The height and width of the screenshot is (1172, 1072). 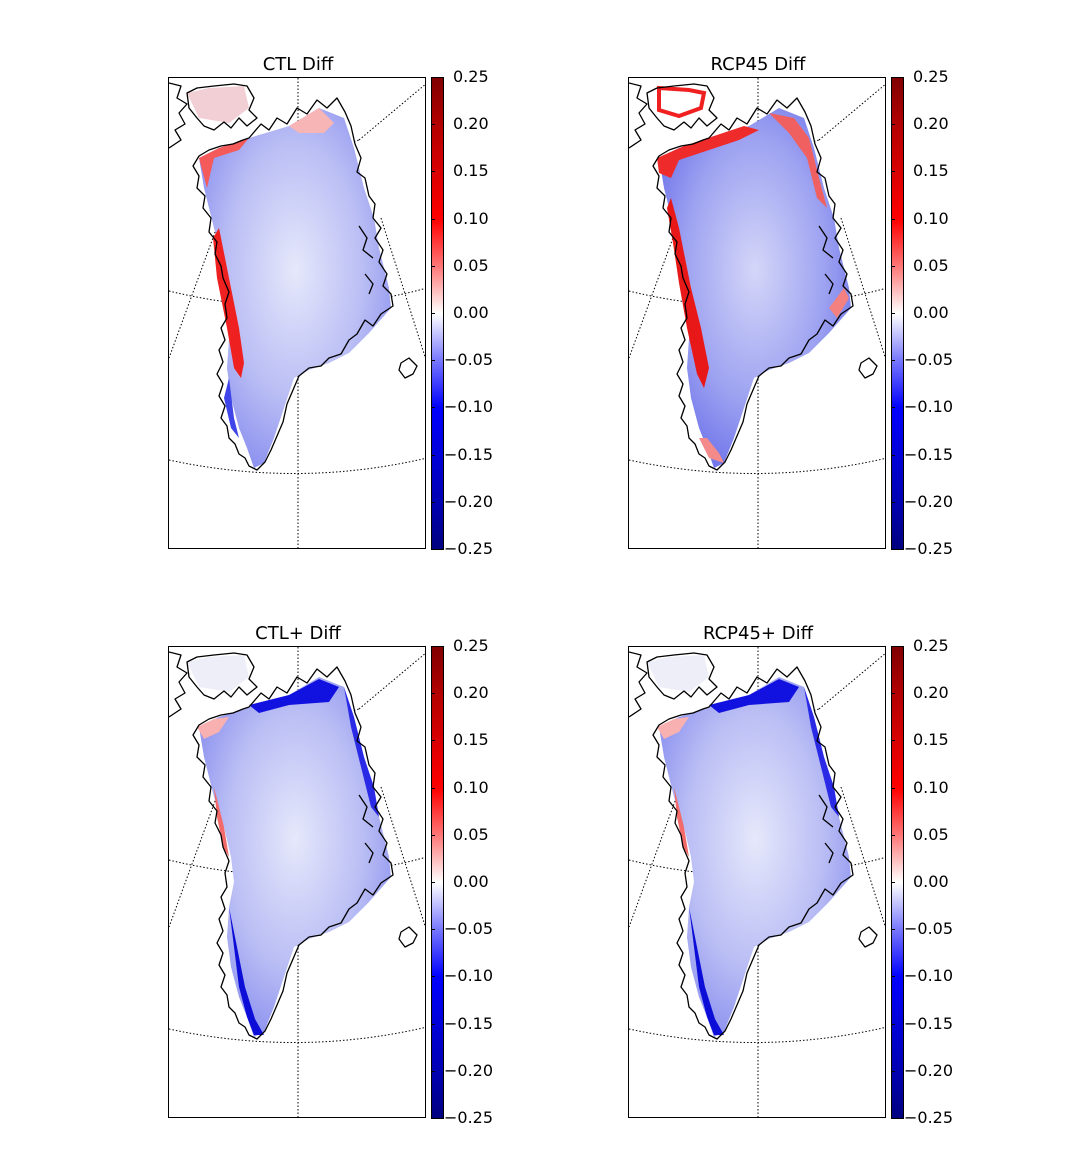 I want to click on map-ctl-plus-diff, so click(x=297, y=882).